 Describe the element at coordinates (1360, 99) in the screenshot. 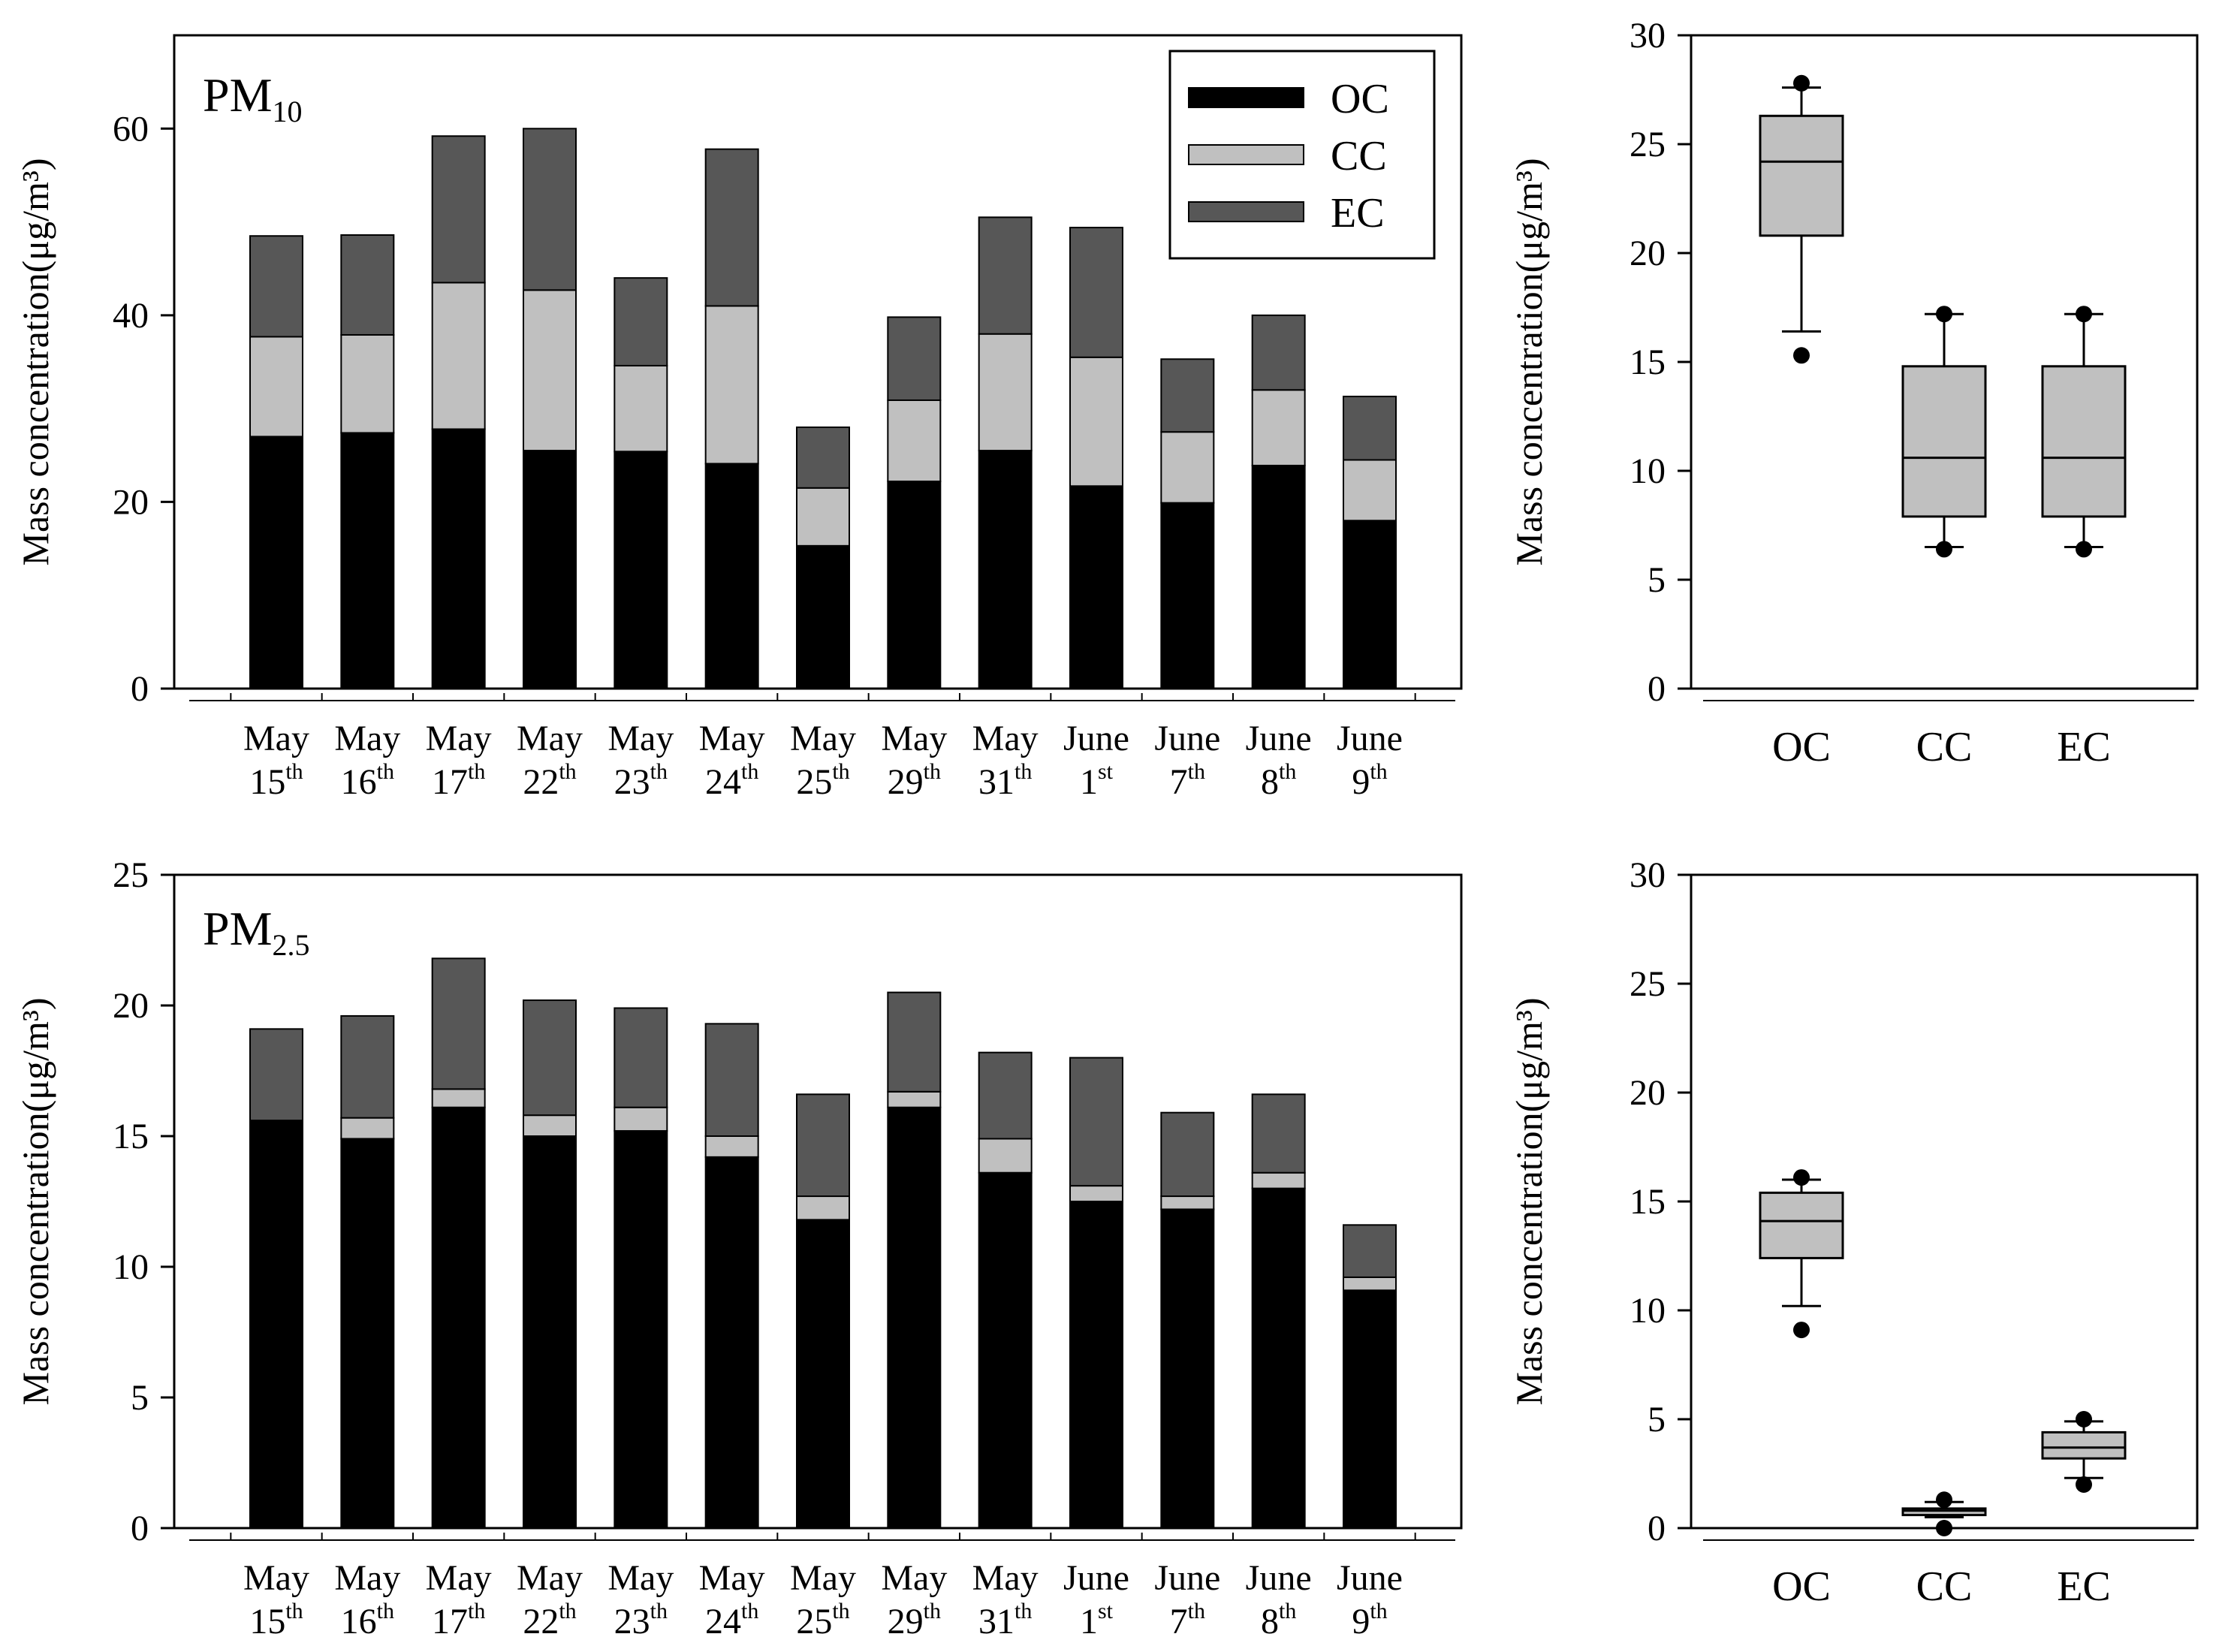

I see `legend-label-oc: OC` at that location.